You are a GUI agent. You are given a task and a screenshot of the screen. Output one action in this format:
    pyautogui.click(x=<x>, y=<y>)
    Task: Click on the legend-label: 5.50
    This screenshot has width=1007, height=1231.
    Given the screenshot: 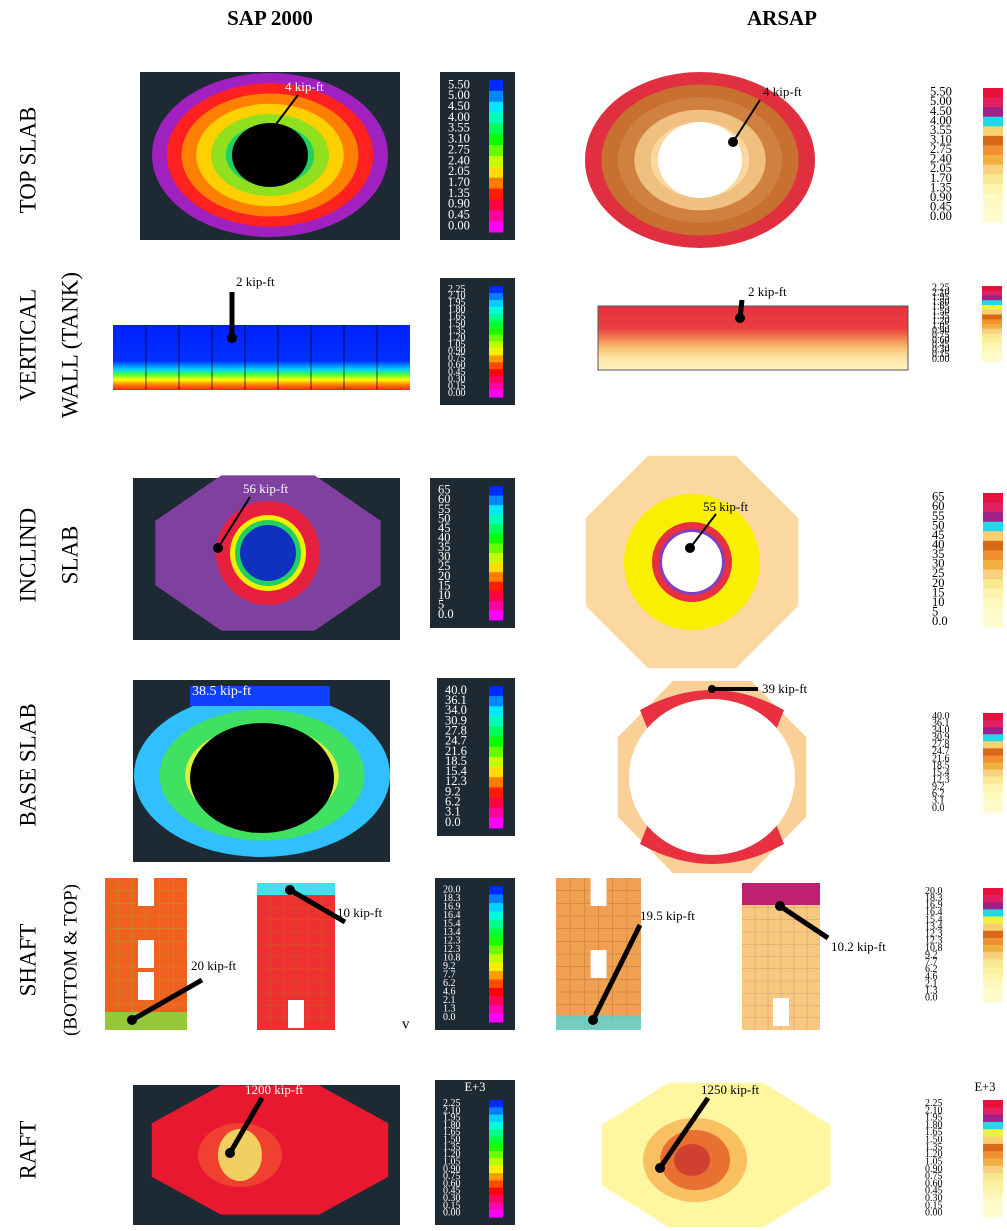 What is the action you would take?
    pyautogui.click(x=941, y=92)
    